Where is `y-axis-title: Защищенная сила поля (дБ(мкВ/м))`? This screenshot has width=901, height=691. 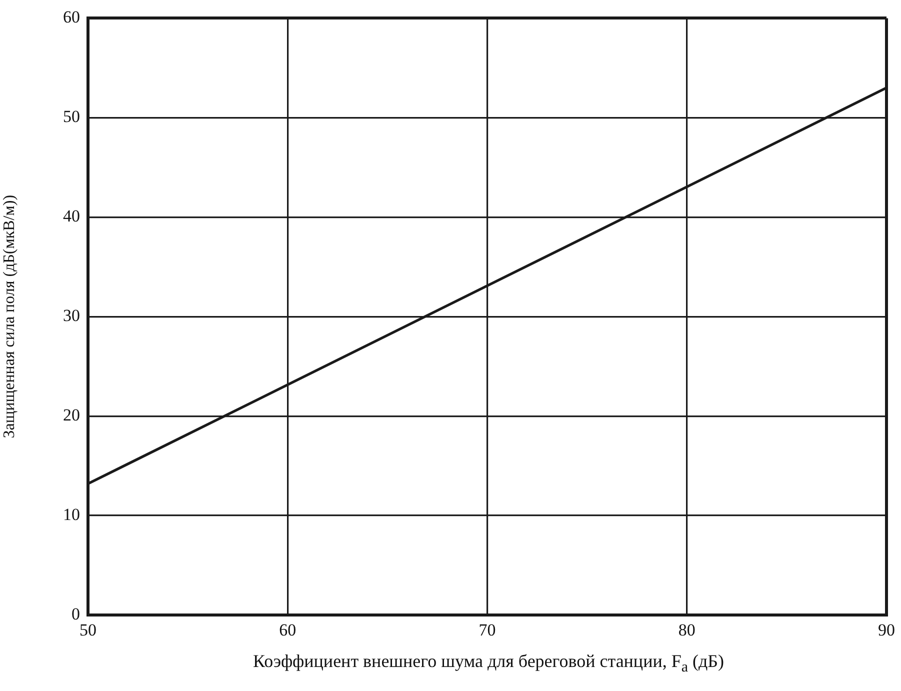 y-axis-title: Защищенная сила поля (дБ(мкВ/м)) is located at coordinates (9, 316).